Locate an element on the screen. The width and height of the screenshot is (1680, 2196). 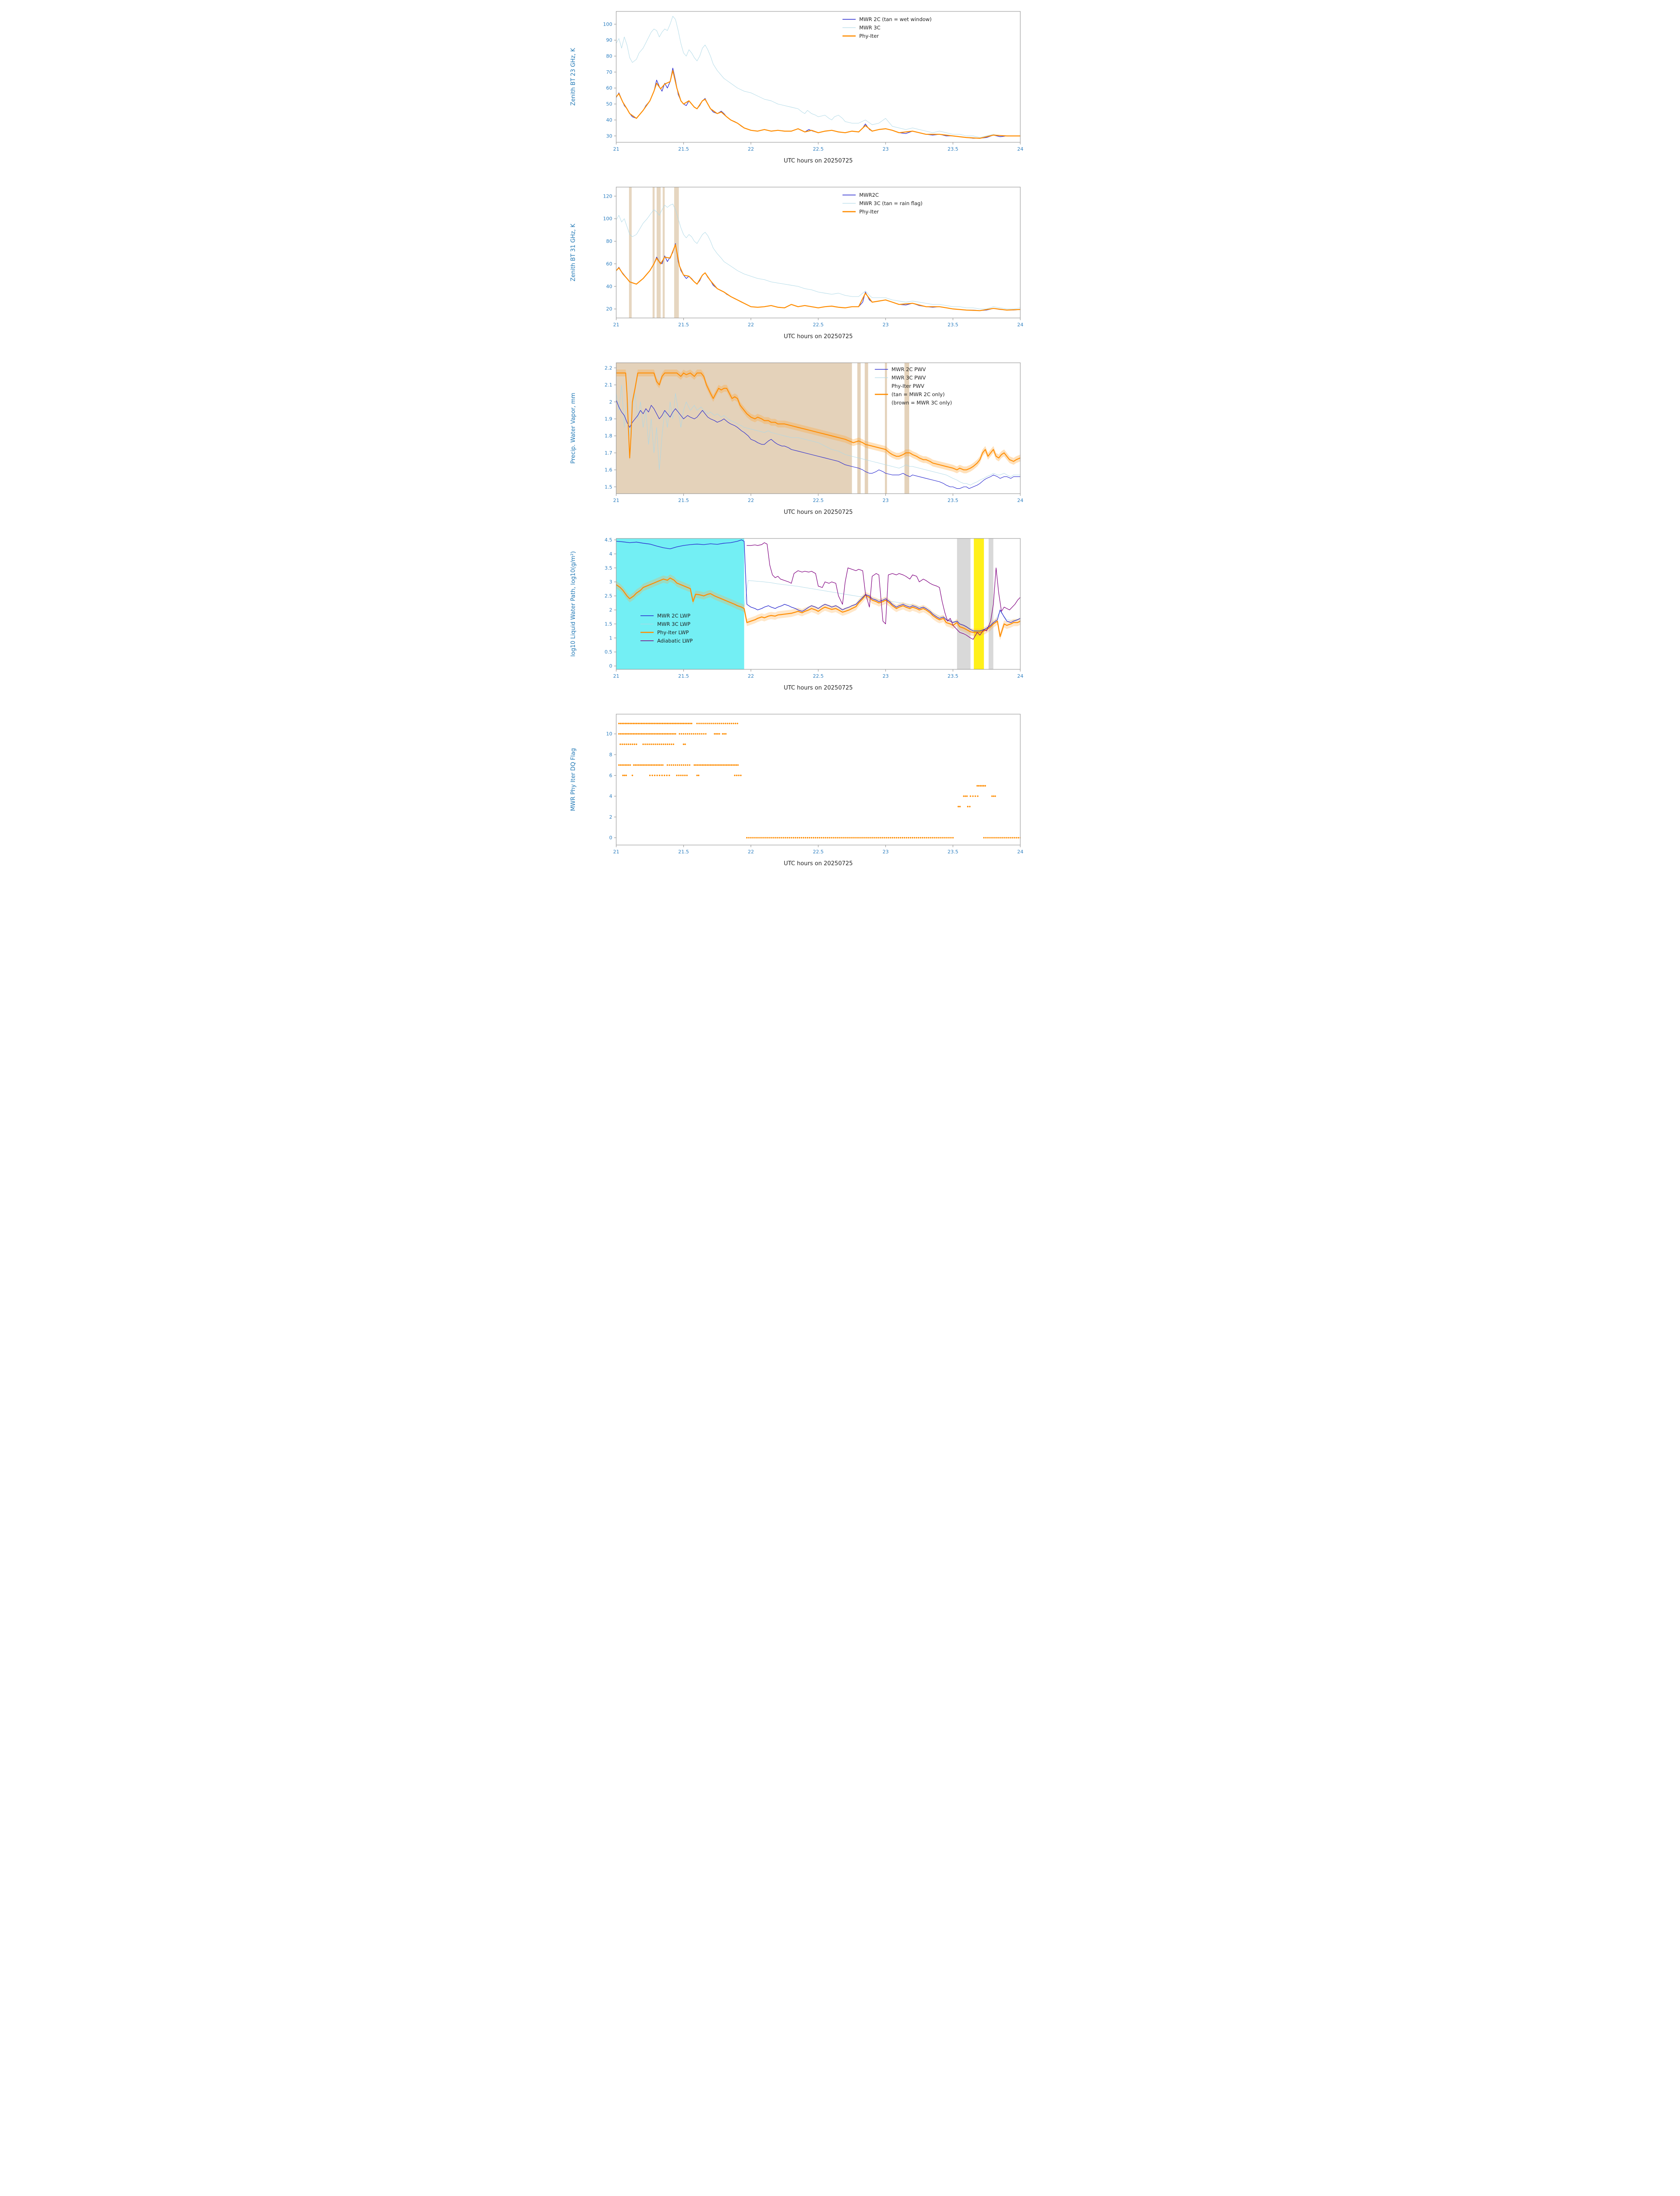
y-tick-label: 50 is located at coordinates (609, 104).